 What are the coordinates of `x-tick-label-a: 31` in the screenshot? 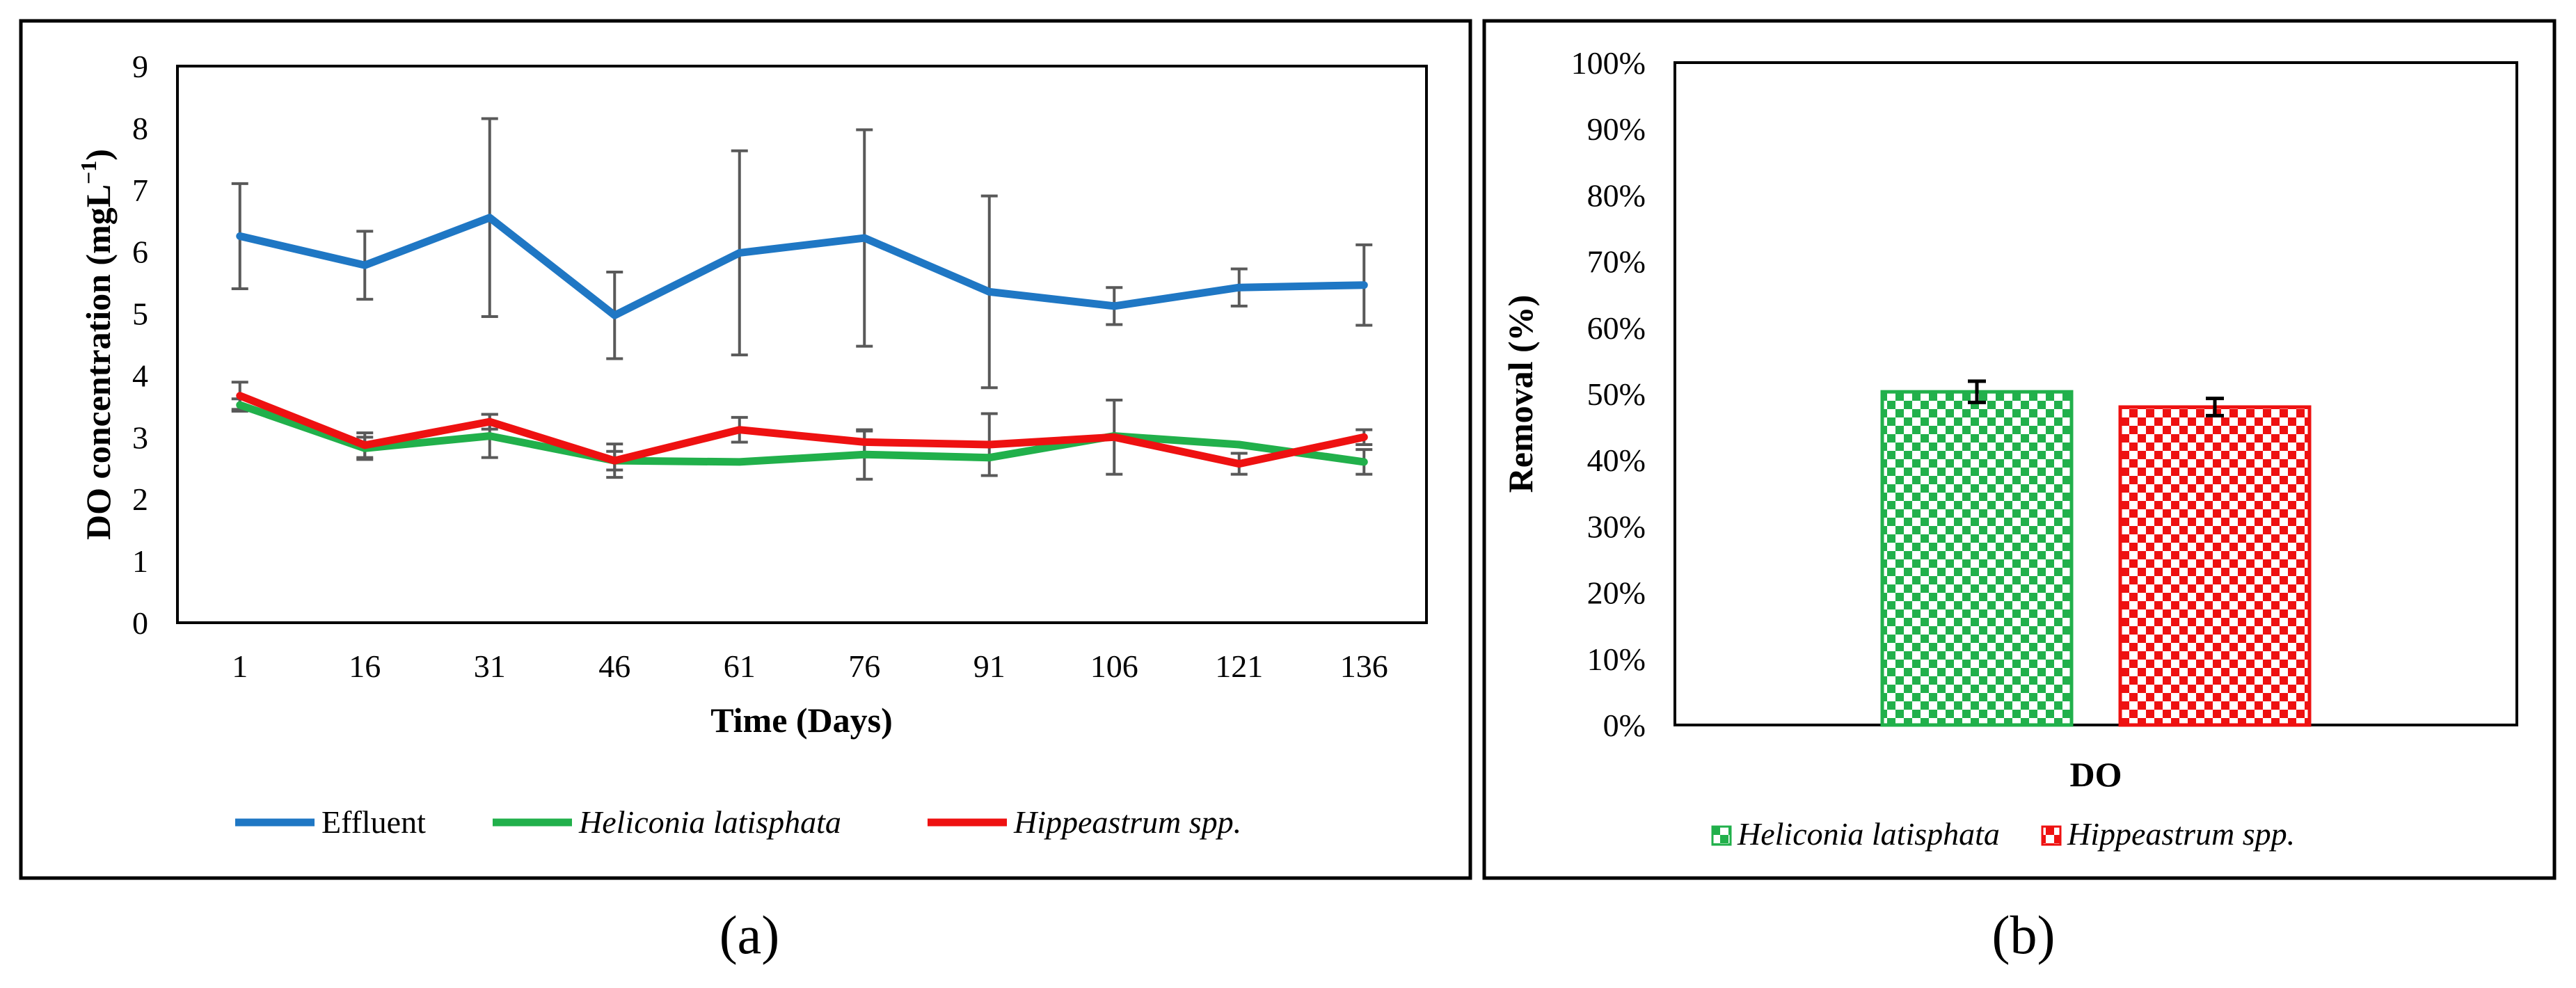 It's located at (490, 666).